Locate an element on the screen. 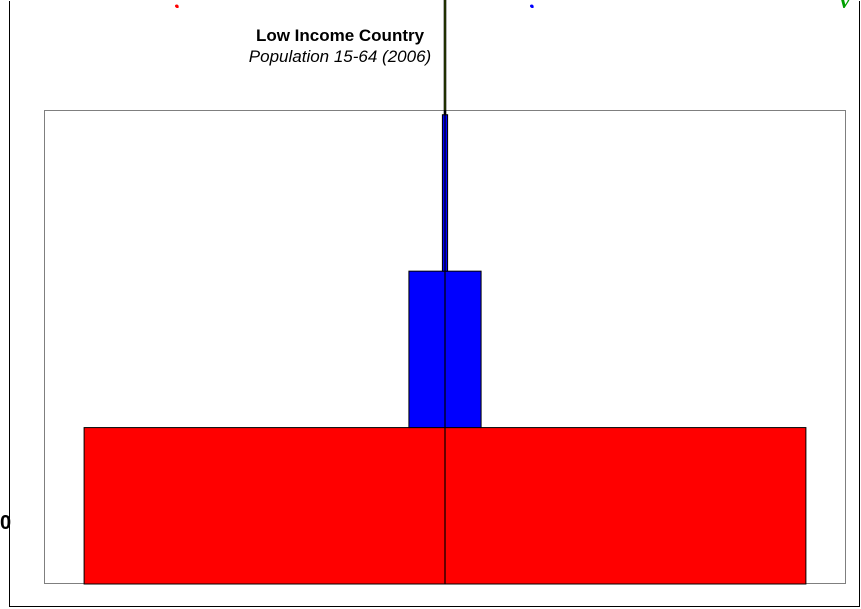  chart-subtitle: Population 15-64 (2006) is located at coordinates (340, 56).